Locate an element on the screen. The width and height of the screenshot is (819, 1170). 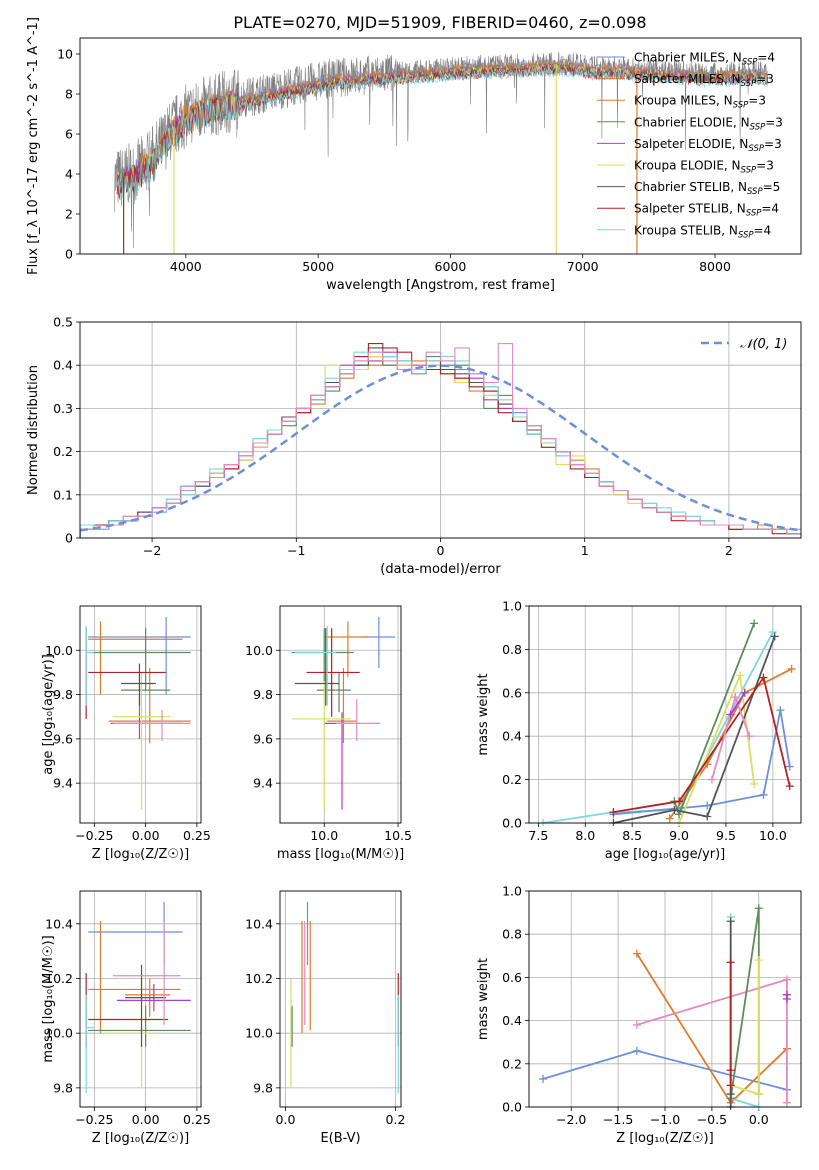
x-tick-label: 9.5 is located at coordinates (726, 835).